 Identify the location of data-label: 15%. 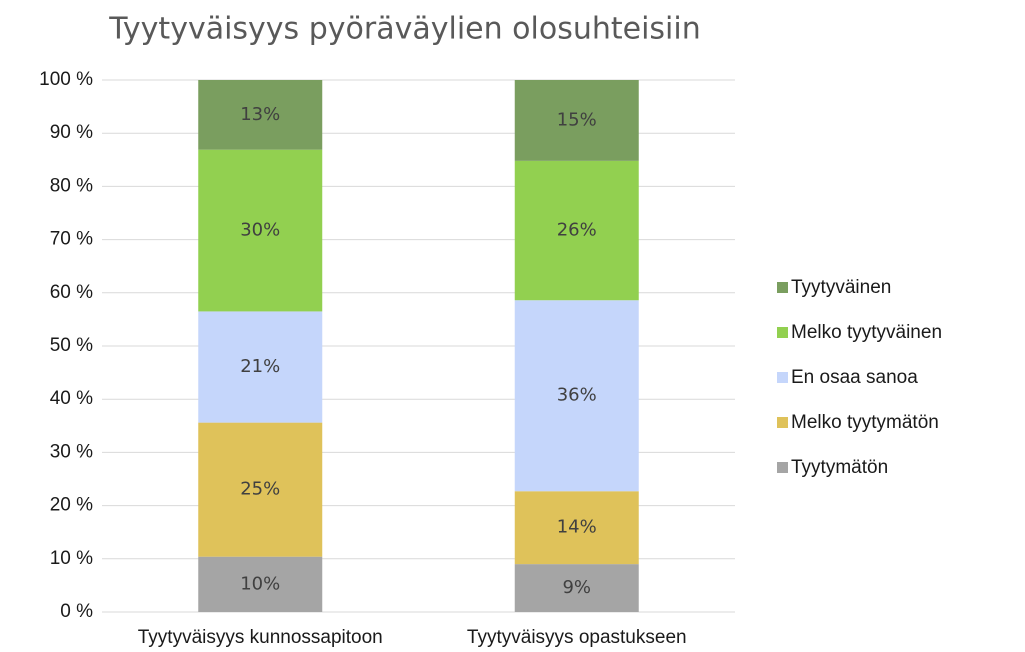
(577, 119).